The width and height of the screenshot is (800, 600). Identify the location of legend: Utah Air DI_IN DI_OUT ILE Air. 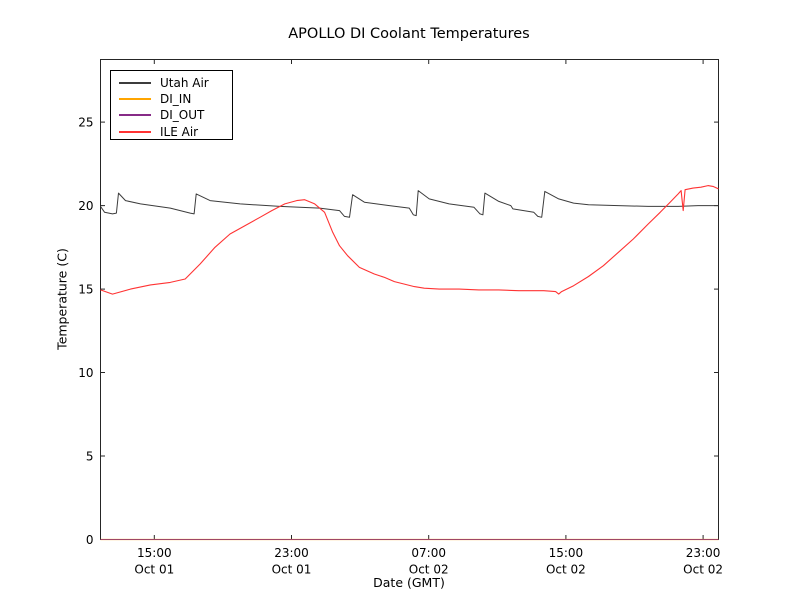
(171, 105).